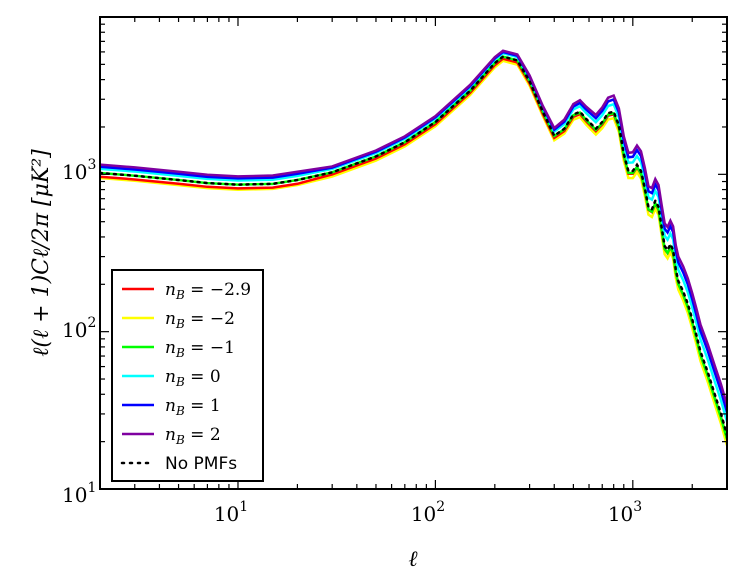 The width and height of the screenshot is (747, 587). I want to click on y-tick-label-1000: 10³, so click(79, 170).